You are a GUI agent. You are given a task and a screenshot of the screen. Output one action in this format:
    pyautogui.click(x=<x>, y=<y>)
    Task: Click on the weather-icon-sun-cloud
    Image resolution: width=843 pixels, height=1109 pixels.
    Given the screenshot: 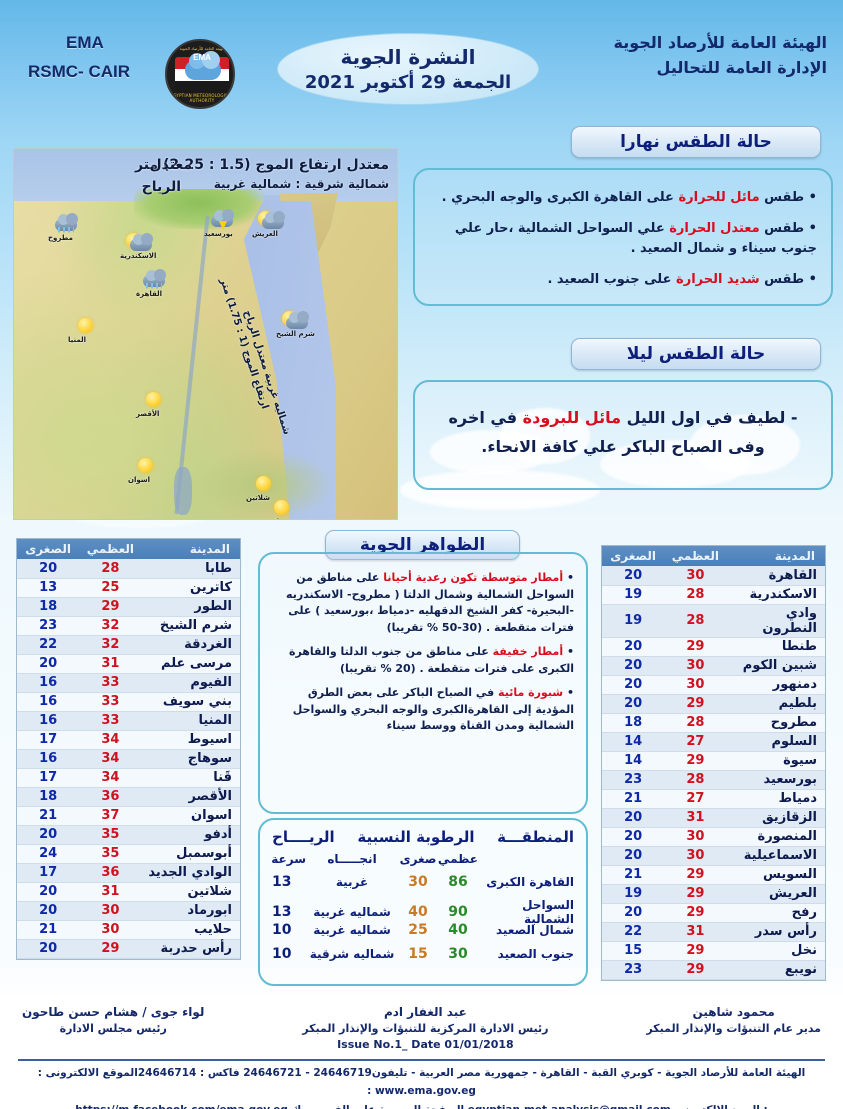 What is the action you would take?
    pyautogui.click(x=139, y=242)
    